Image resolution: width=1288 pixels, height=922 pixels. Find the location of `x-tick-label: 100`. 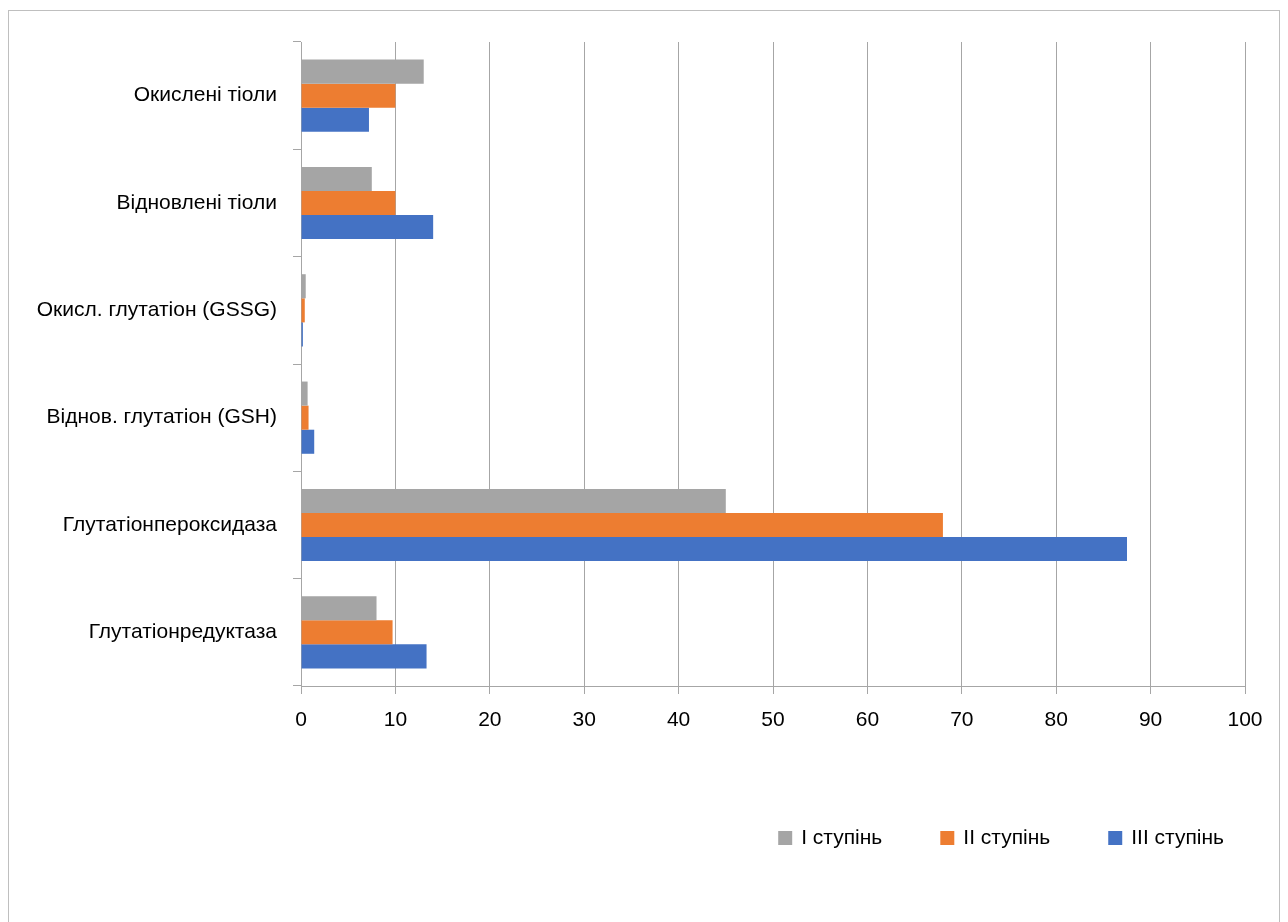

x-tick-label: 100 is located at coordinates (1245, 719).